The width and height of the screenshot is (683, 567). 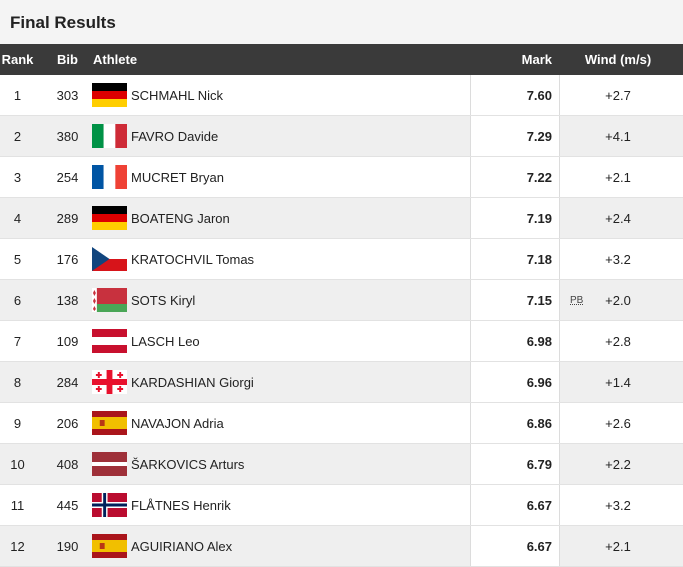 I want to click on mark: 6.96, so click(x=539, y=382).